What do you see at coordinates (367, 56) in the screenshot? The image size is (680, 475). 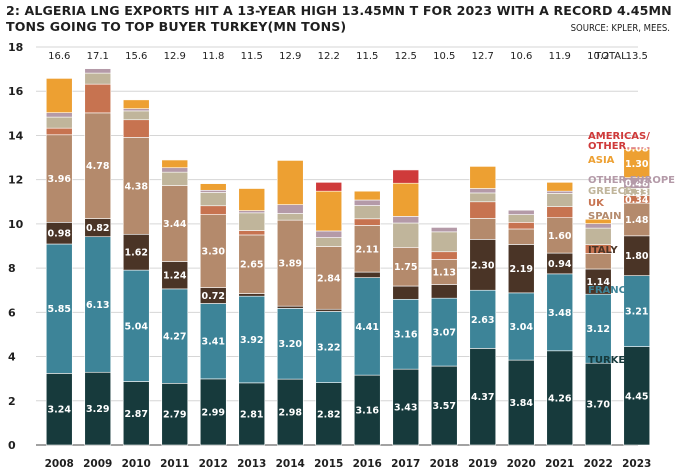 I see `total-label: 11.5` at bounding box center [367, 56].